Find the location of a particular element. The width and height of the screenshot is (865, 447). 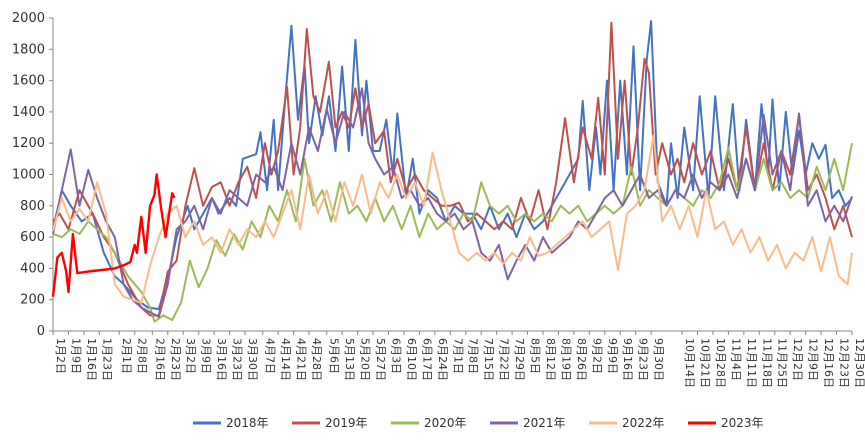

y-tick-label: 2000 is located at coordinates (28, 18).